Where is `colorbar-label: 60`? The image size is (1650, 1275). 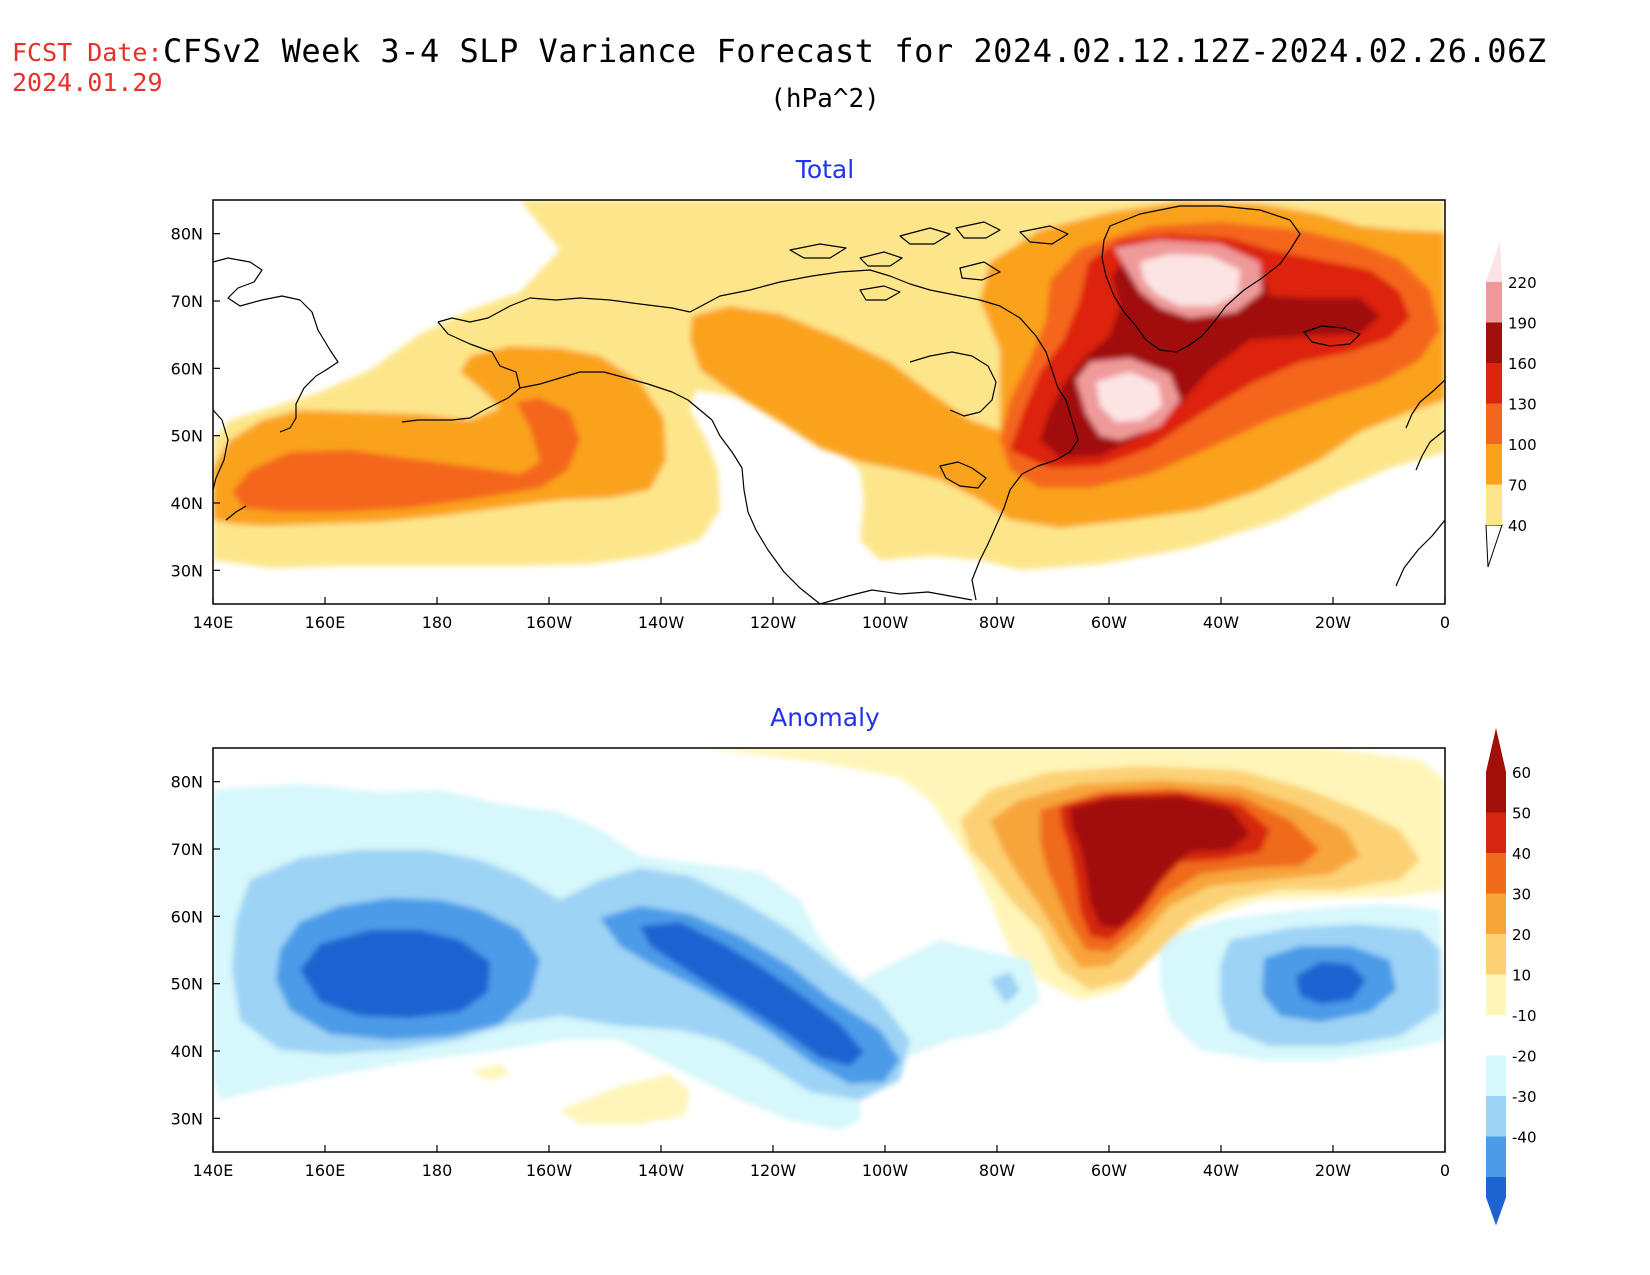
colorbar-label: 60 is located at coordinates (1521, 773).